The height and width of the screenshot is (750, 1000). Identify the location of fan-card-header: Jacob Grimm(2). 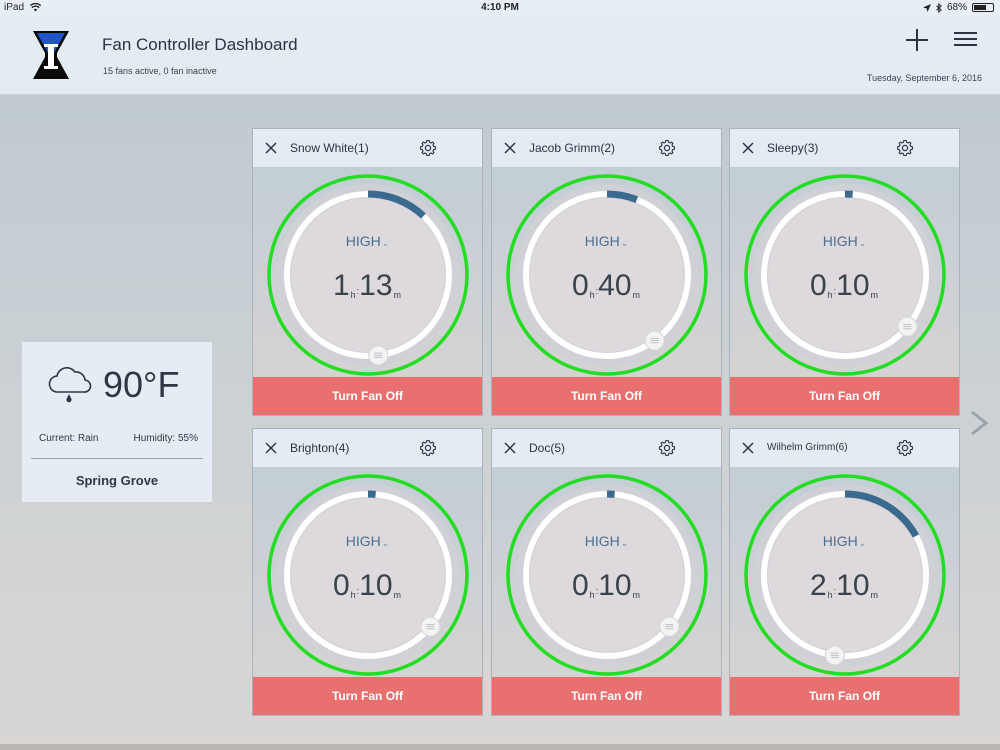
(606, 148).